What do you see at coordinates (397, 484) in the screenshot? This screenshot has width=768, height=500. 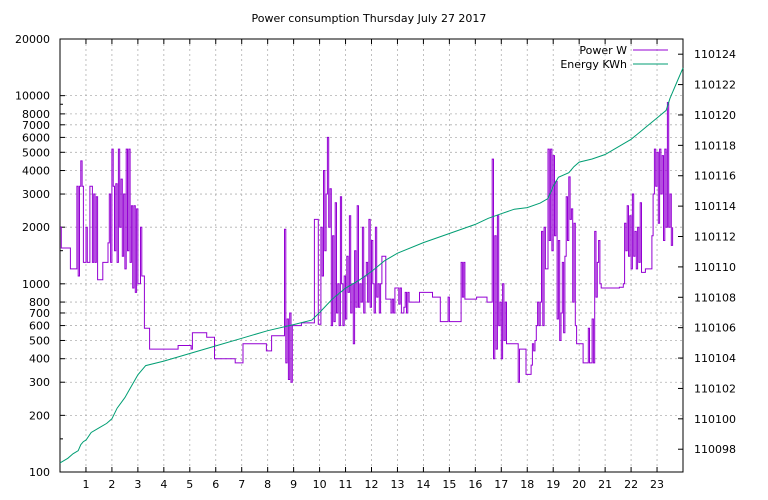 I see `x-tick-label: 13` at bounding box center [397, 484].